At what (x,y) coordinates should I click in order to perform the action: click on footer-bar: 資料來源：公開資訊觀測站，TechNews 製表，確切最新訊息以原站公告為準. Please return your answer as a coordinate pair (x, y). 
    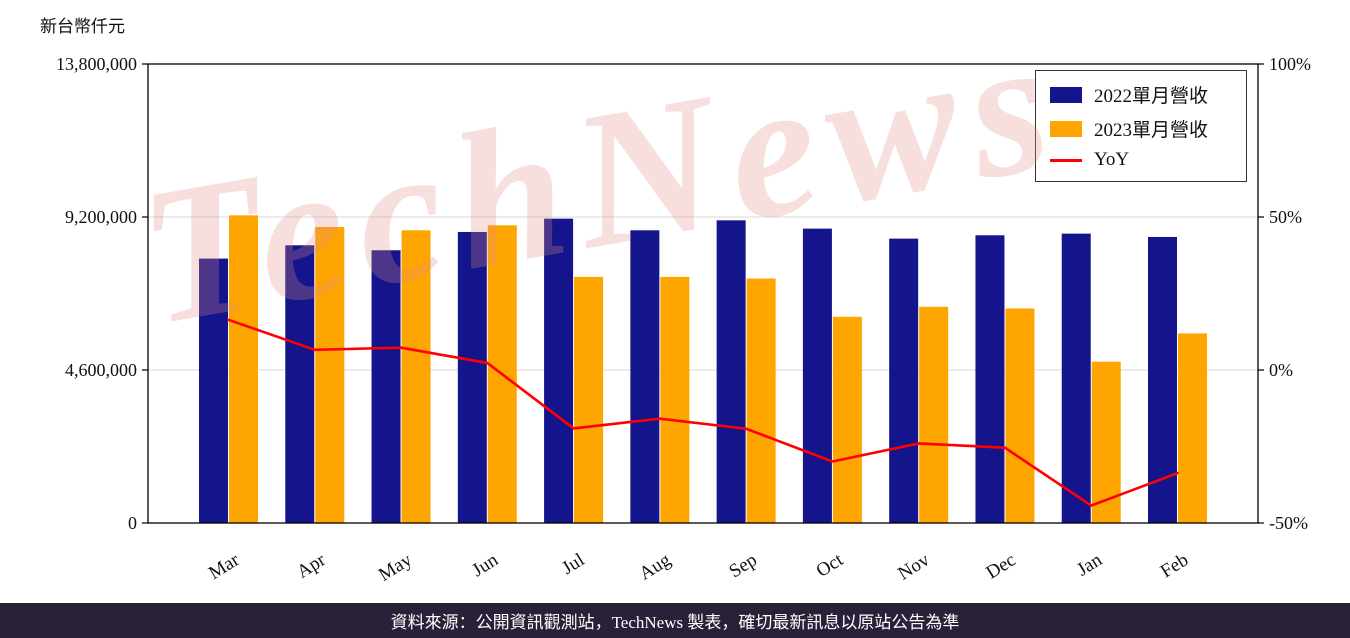
    Looking at the image, I should click on (675, 620).